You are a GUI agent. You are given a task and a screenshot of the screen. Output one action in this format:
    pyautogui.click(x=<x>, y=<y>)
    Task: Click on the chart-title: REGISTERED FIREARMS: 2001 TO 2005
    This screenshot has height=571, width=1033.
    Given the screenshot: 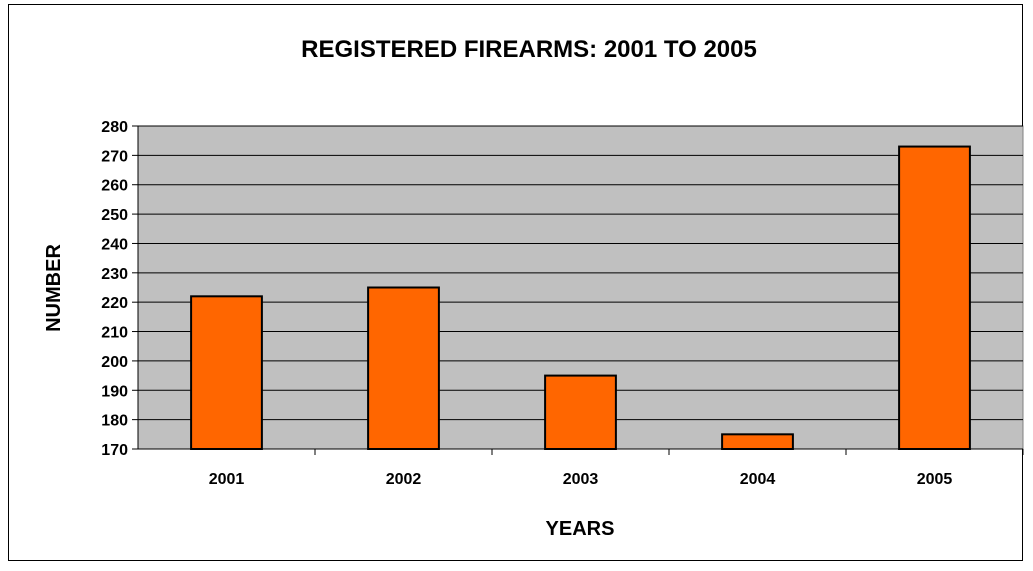 What is the action you would take?
    pyautogui.click(x=529, y=49)
    